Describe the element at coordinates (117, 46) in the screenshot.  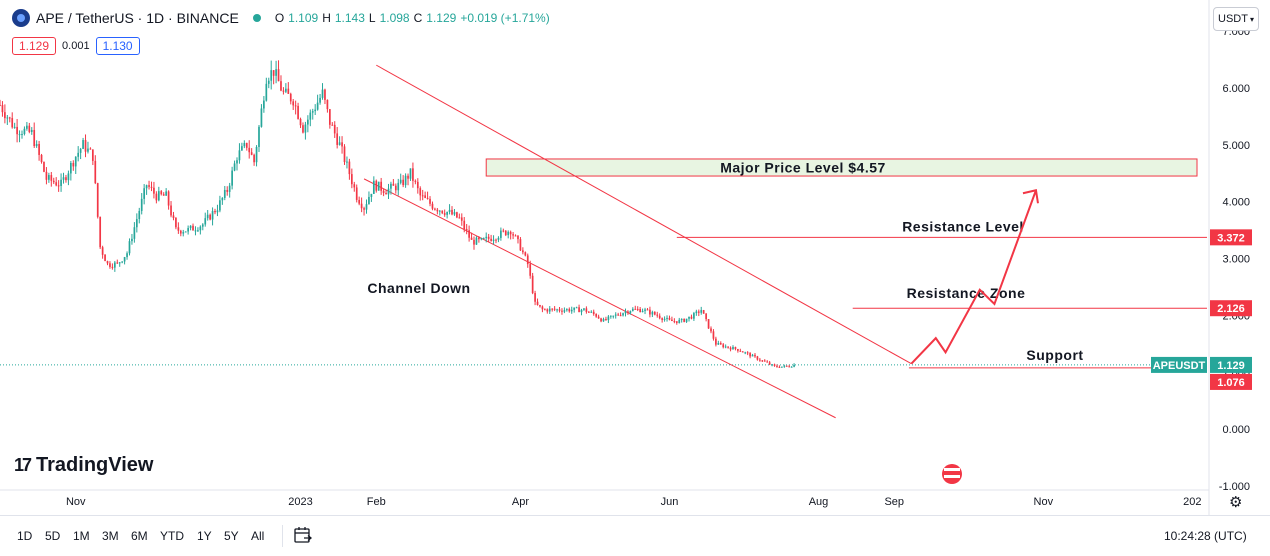
I see `buy-price-button: 1.130` at that location.